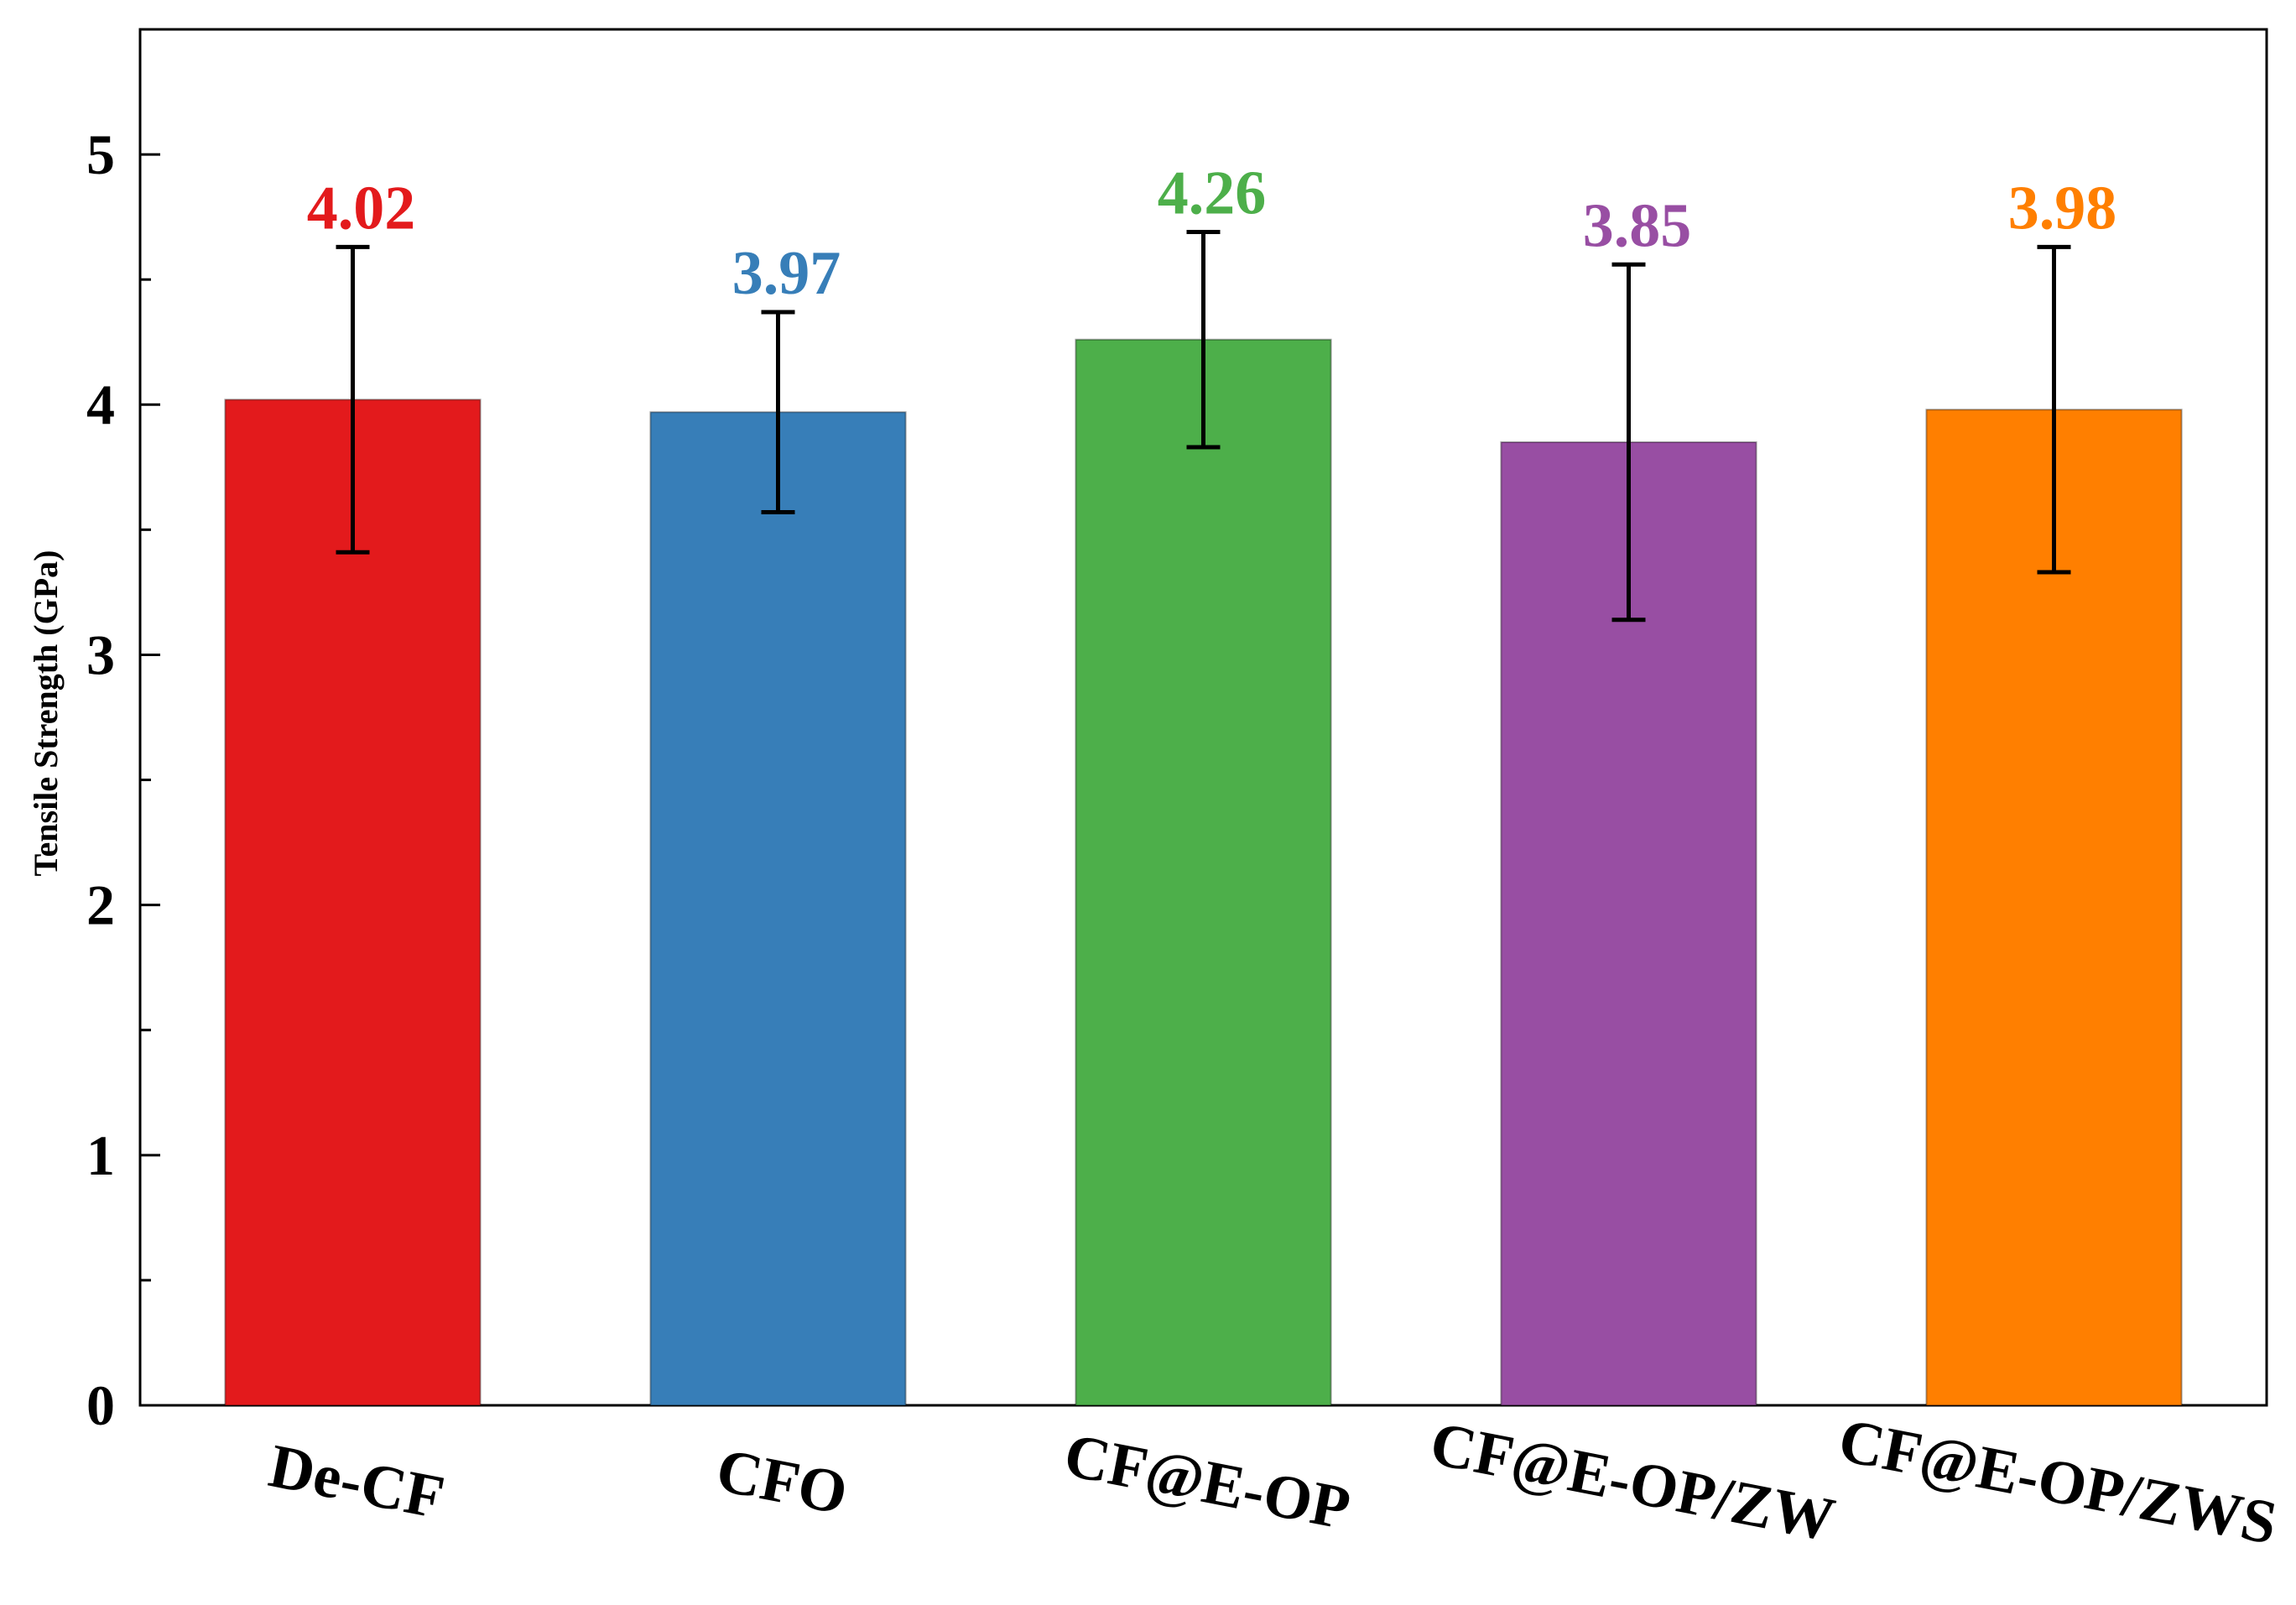 Image resolution: width=2296 pixels, height=1605 pixels. Describe the element at coordinates (782, 1482) in the screenshot. I see `x-category-label: CFO` at that location.